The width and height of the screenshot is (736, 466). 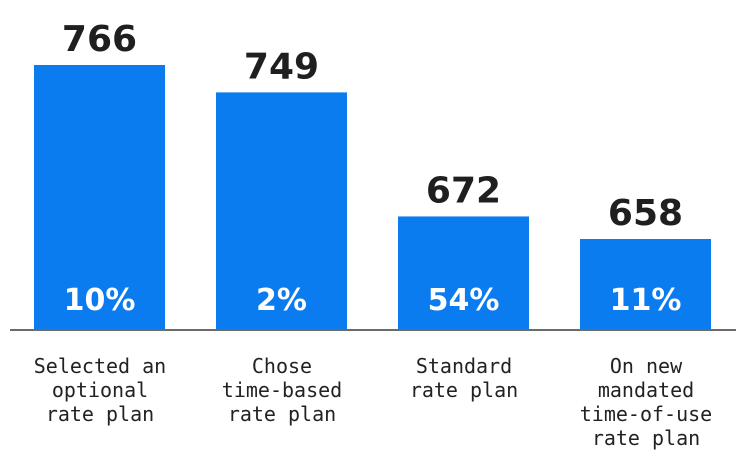 What do you see at coordinates (282, 390) in the screenshot?
I see `category-label-time-based: Chose time-based rate plan` at bounding box center [282, 390].